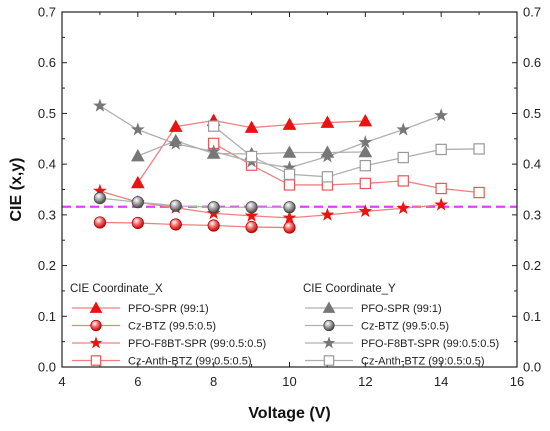  What do you see at coordinates (47, 214) in the screenshot?
I see `y-tick-label: 0.3` at bounding box center [47, 214].